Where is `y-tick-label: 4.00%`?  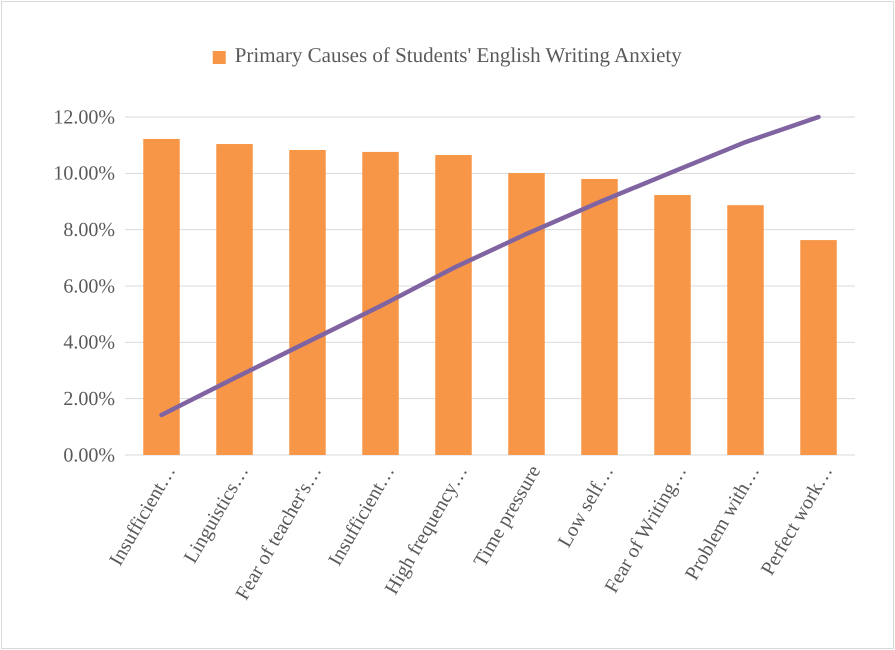
y-tick-label: 4.00% is located at coordinates (89, 343).